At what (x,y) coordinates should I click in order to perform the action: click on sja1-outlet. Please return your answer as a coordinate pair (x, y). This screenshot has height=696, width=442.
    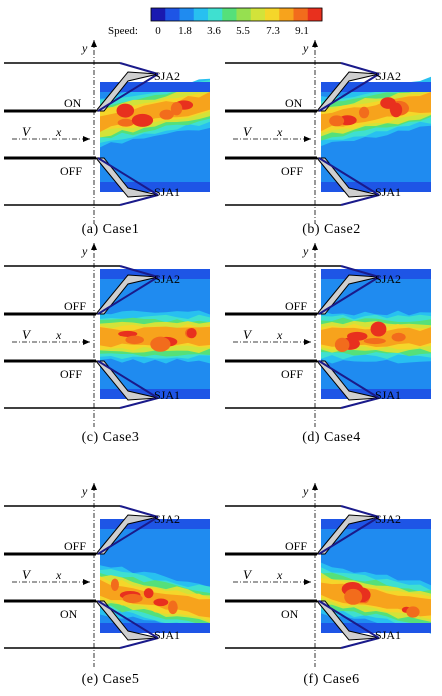
    Looking at the image, I should click on (128, 619).